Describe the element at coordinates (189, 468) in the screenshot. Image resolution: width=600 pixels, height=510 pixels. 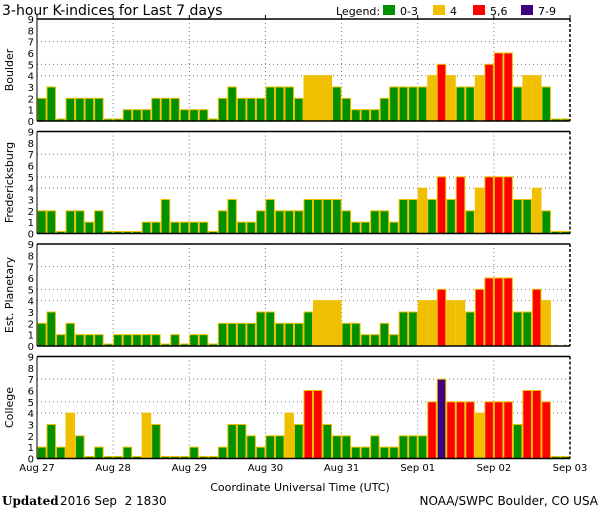
I see `x-tick-label: Aug 29` at that location.